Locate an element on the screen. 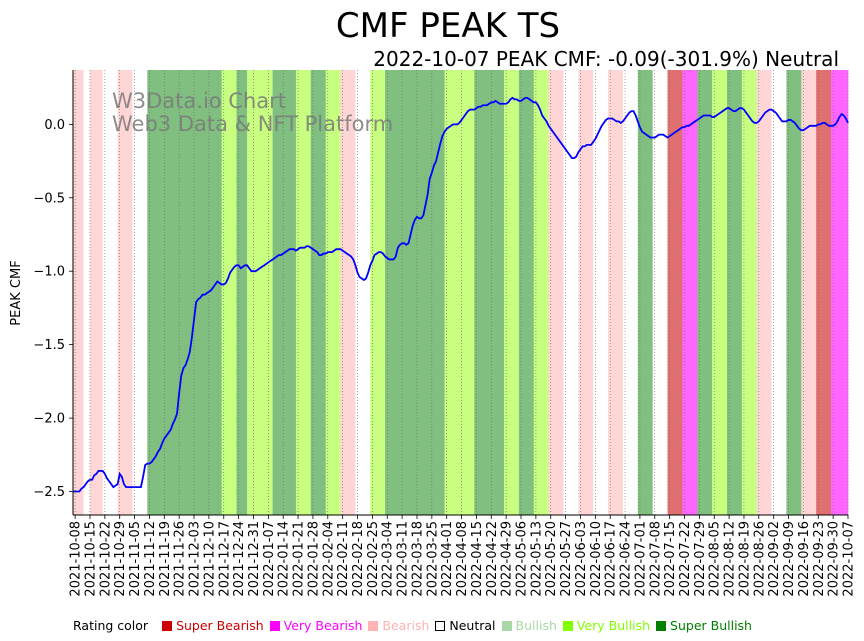 The image size is (864, 641). x-tick-label: 2022-01-28 is located at coordinates (313, 559).